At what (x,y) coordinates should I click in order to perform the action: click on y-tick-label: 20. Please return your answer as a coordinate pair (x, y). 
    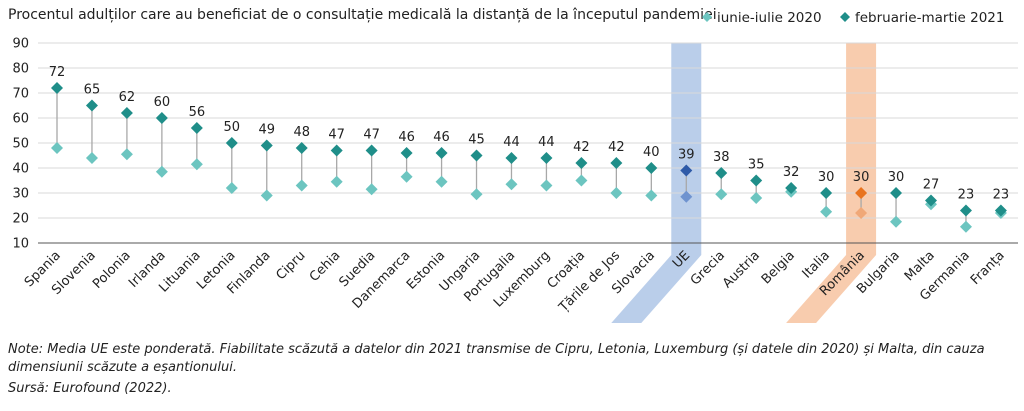
    Looking at the image, I should click on (20, 219).